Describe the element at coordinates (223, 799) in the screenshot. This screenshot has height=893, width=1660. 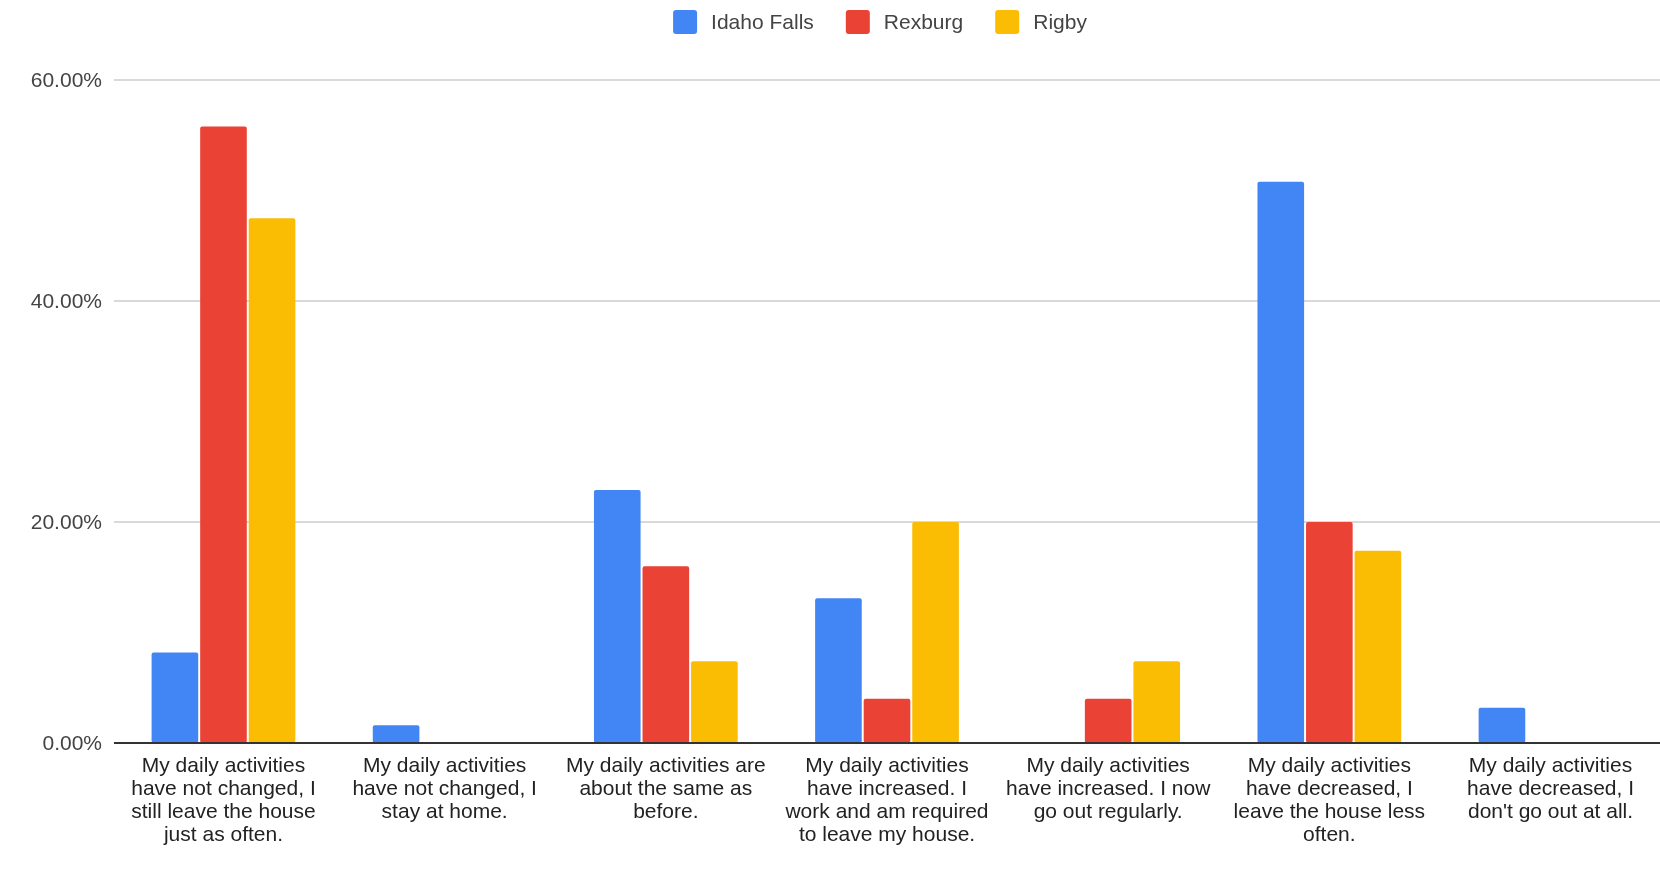
I see `x-tick-label: My daily activities have not changed, I still leave the house just as often.` at that location.